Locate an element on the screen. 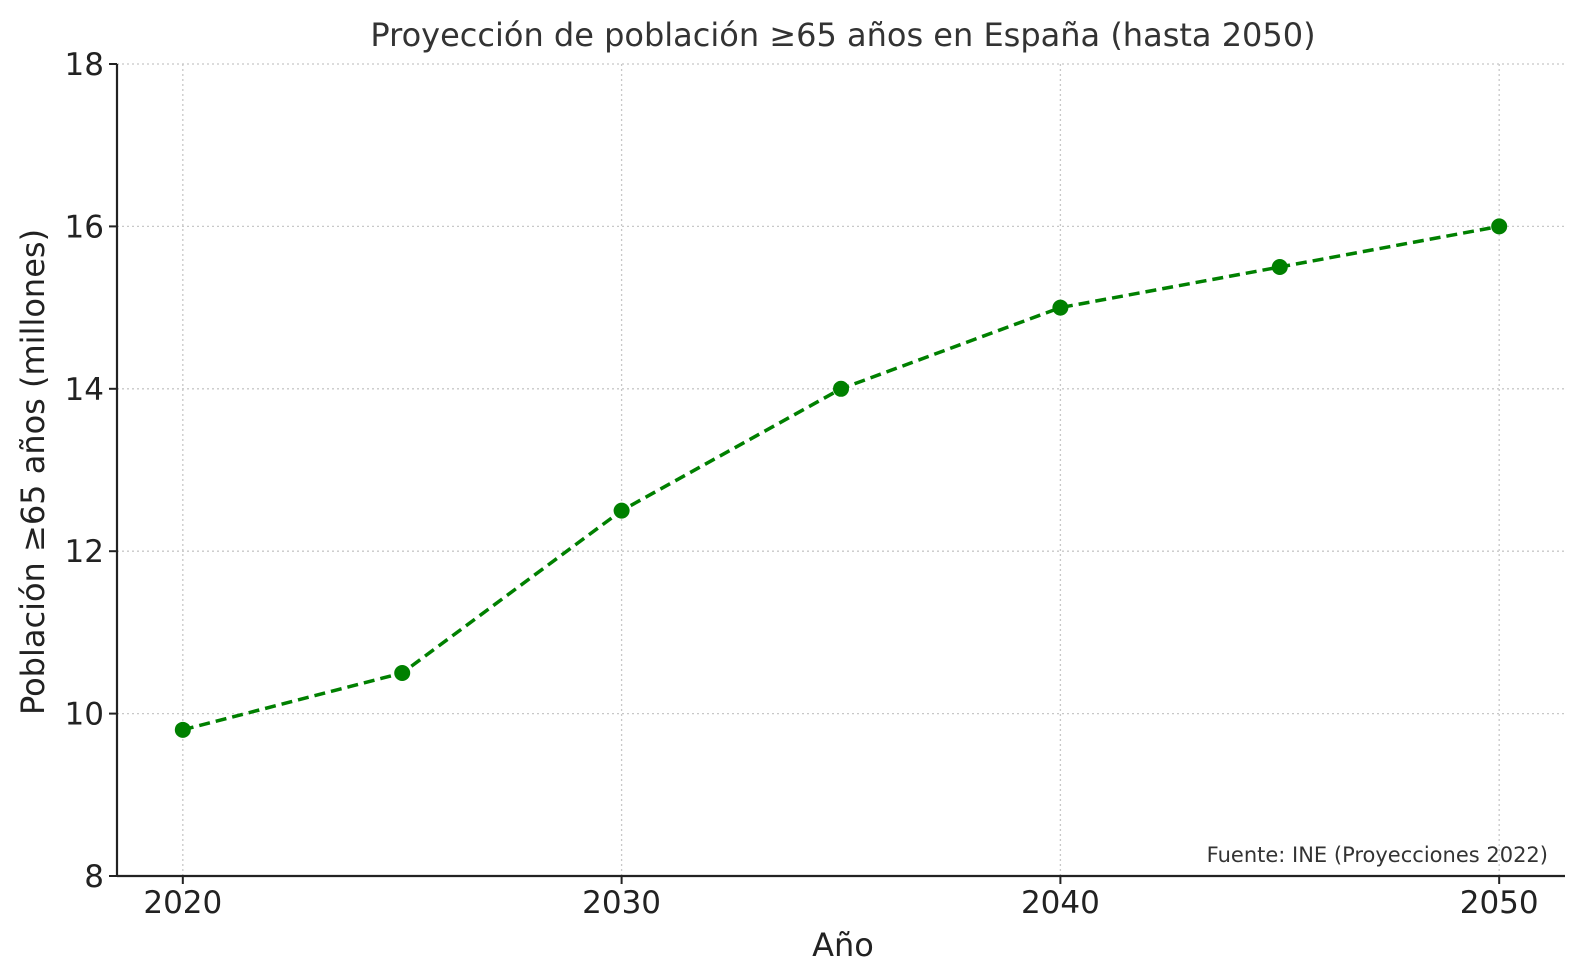  source-annotation: Fuente: INE (Proyecciones 2022) is located at coordinates (1377, 855).